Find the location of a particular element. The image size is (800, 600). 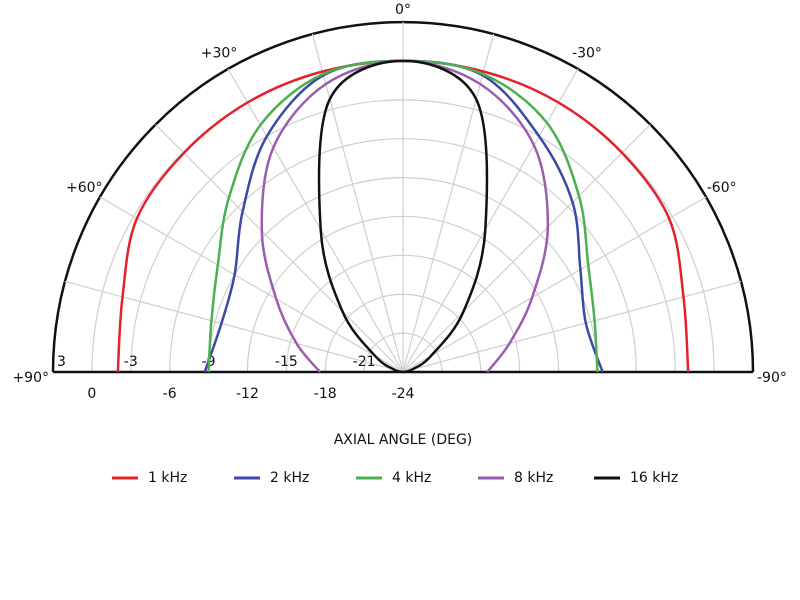

axis-label: AXIAL ANGLE (DEG) is located at coordinates (403, 440).